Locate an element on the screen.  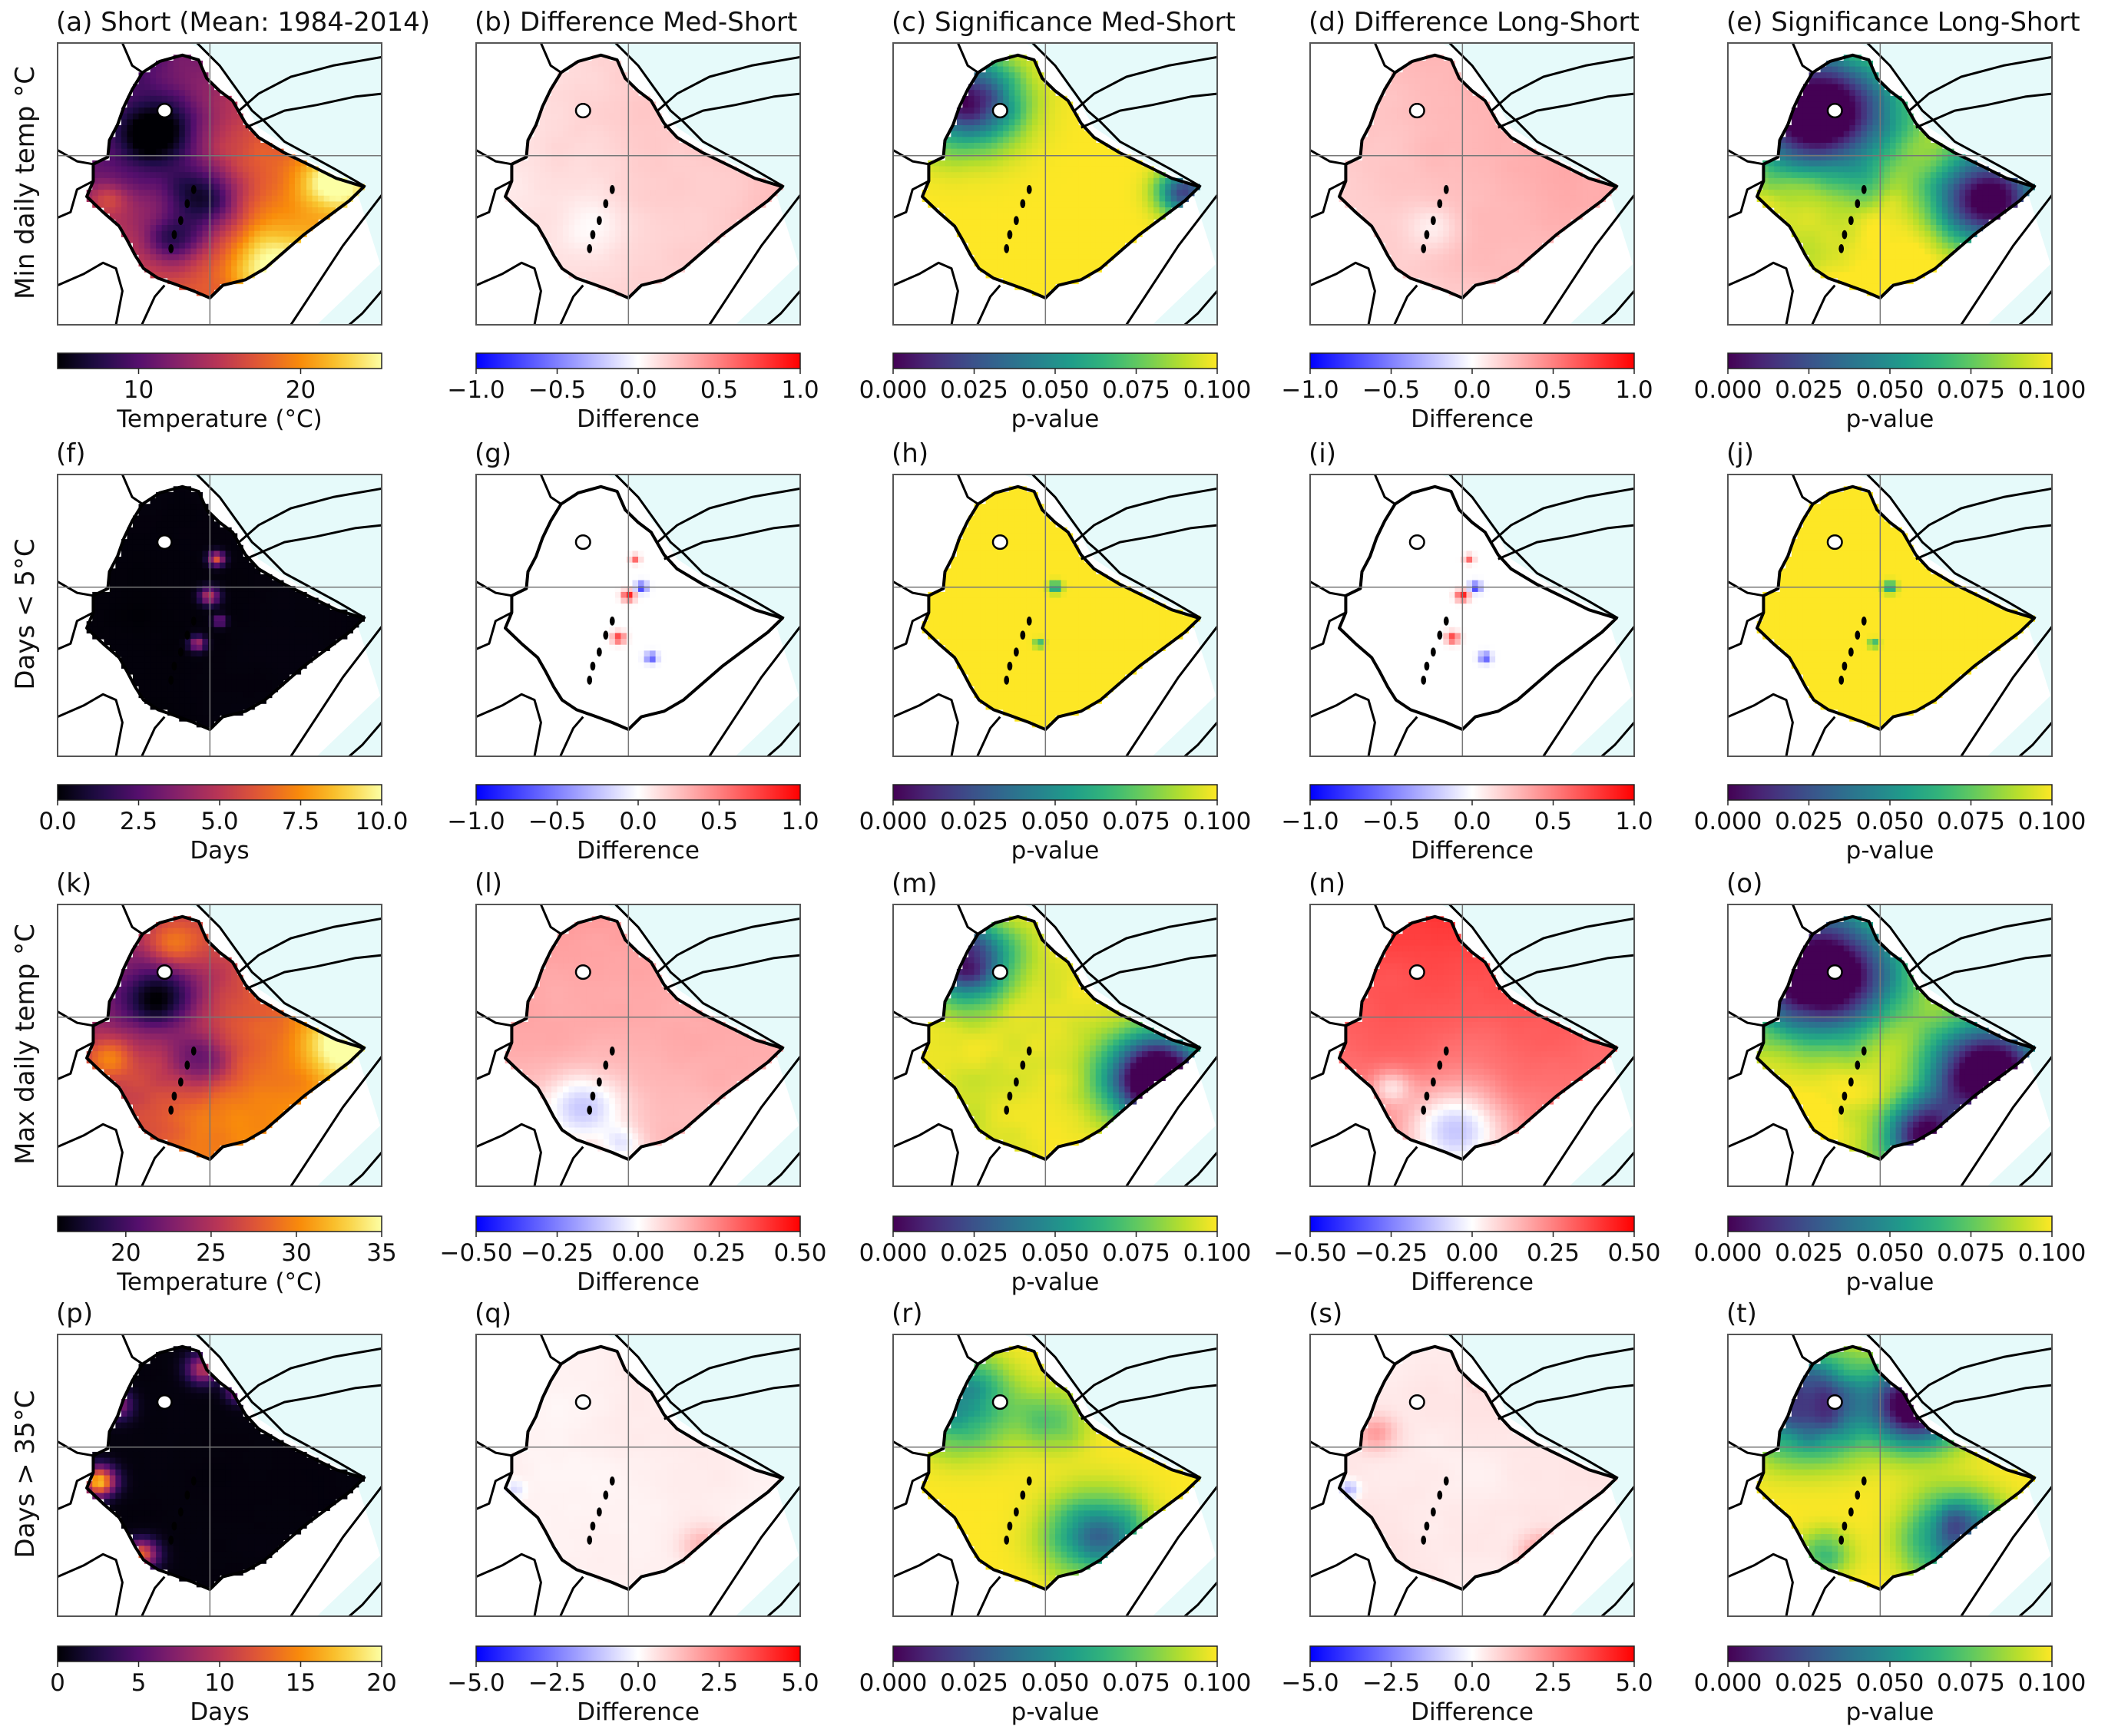
colorbar-tick-label: 0.075 is located at coordinates (1136, 821).